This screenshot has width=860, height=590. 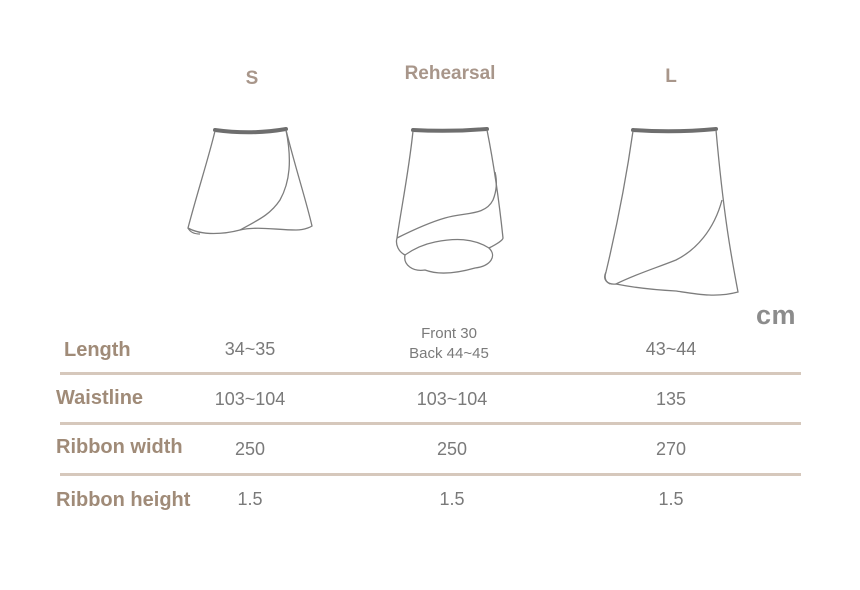 What do you see at coordinates (250, 449) in the screenshot?
I see `cell-ribbon-width-s: 250` at bounding box center [250, 449].